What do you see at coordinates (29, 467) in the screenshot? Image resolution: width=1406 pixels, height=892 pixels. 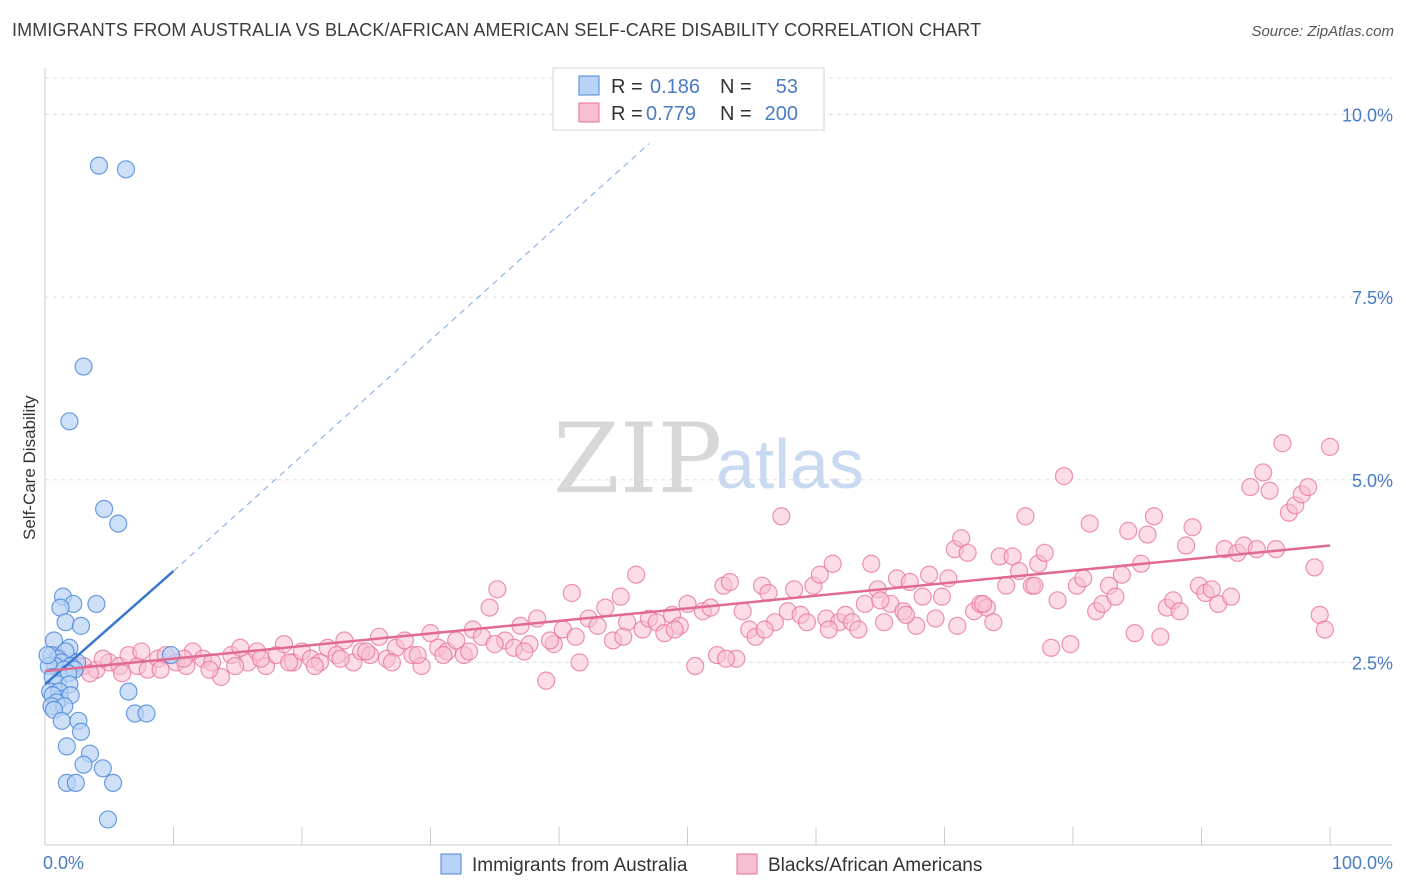 I see `y-axis-label: Self-Care Disability` at bounding box center [29, 467].